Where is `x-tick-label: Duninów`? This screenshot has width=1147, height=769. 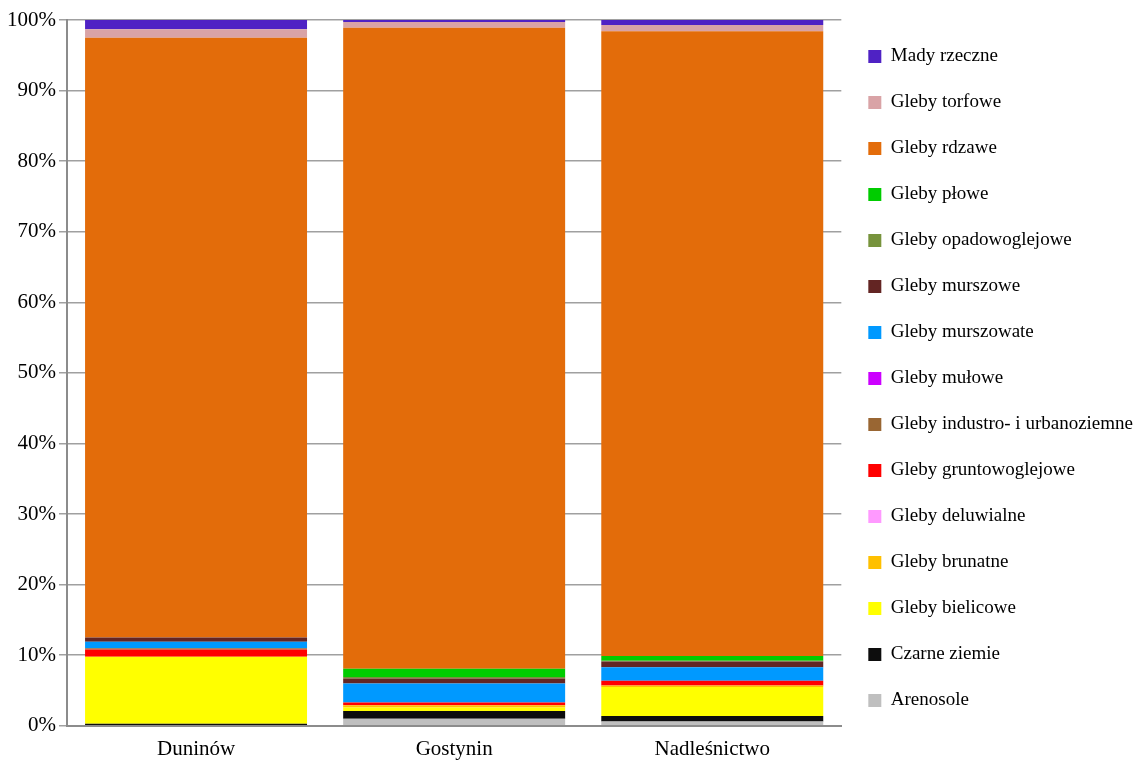
x-tick-label: Duninów is located at coordinates (196, 747).